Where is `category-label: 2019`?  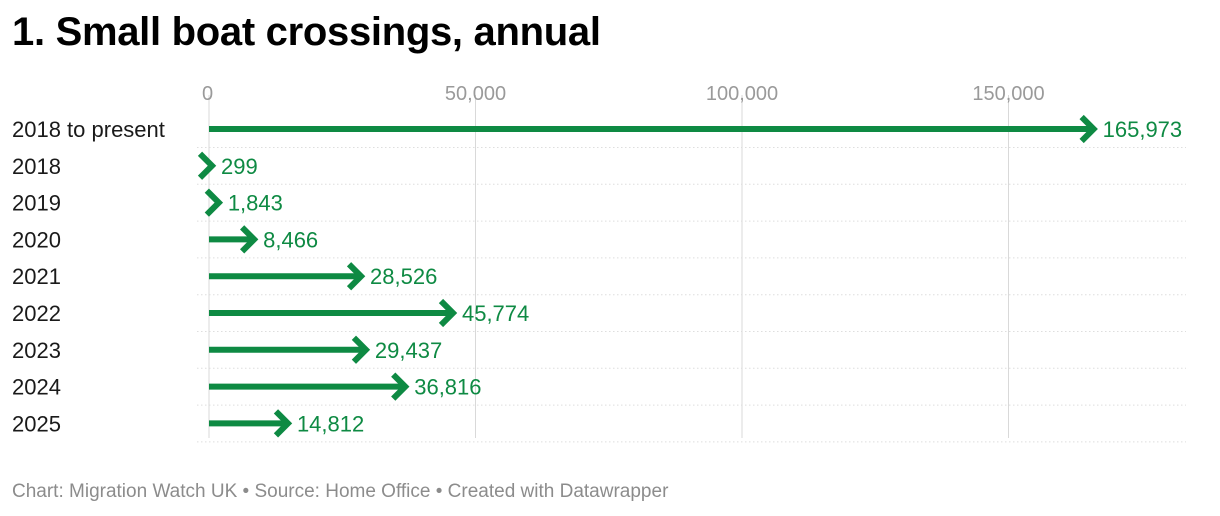 category-label: 2019 is located at coordinates (36, 203).